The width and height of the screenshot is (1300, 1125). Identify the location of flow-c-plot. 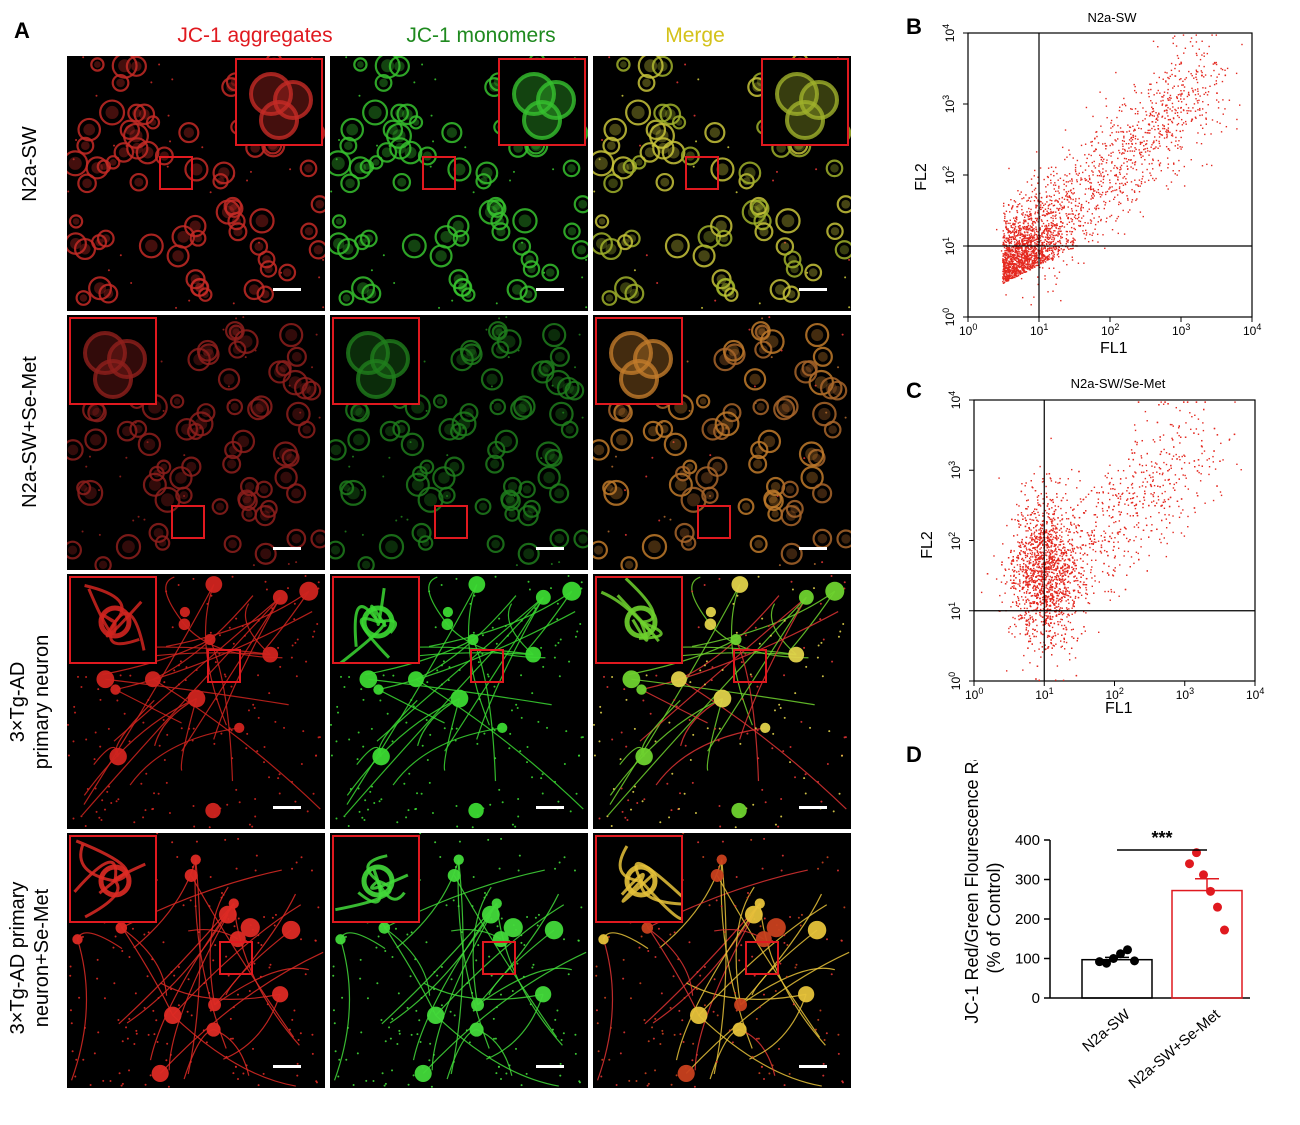
(1112, 542).